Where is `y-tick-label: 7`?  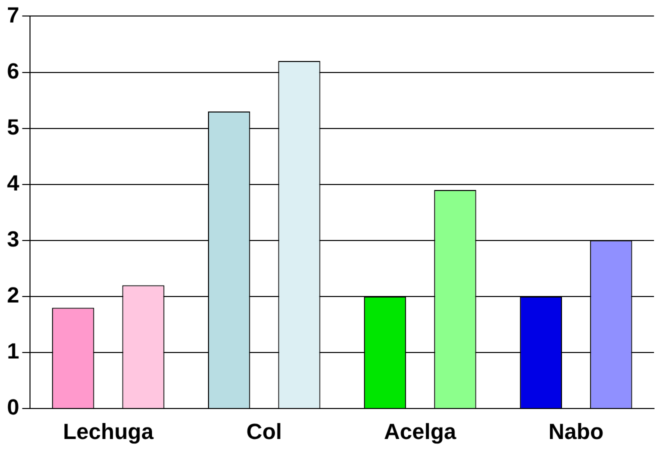
y-tick-label: 7 is located at coordinates (13, 15).